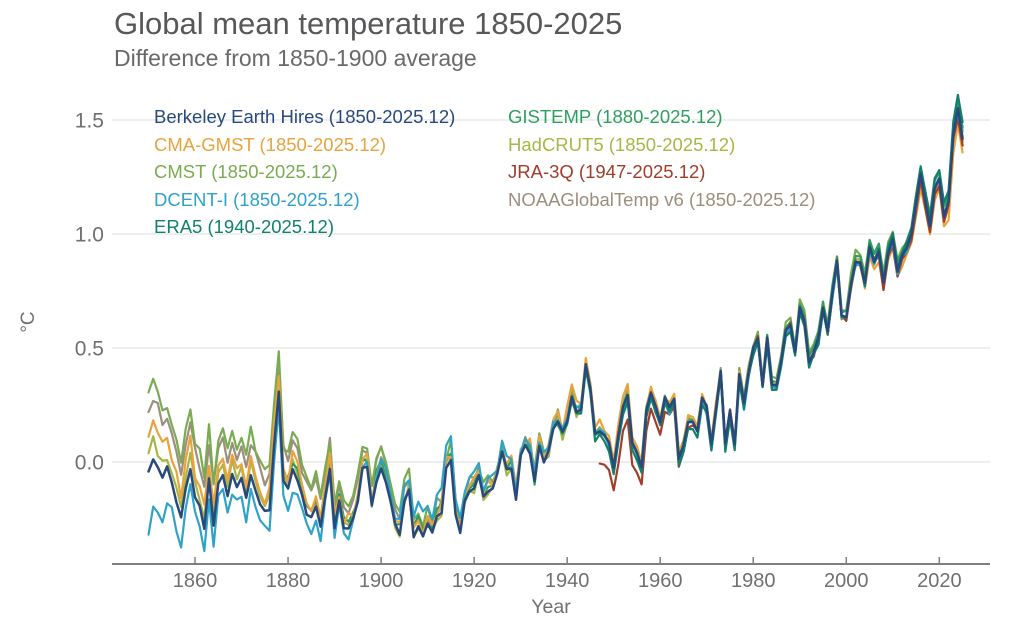 This screenshot has width=1024, height=636. What do you see at coordinates (567, 581) in the screenshot?
I see `x-tick-label-1940: 1940` at bounding box center [567, 581].